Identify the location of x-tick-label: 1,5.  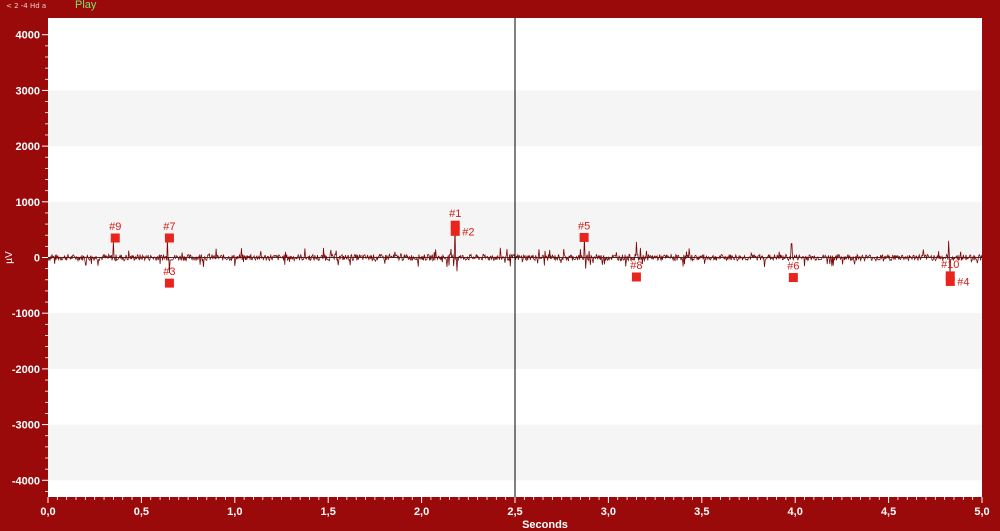
(328, 512).